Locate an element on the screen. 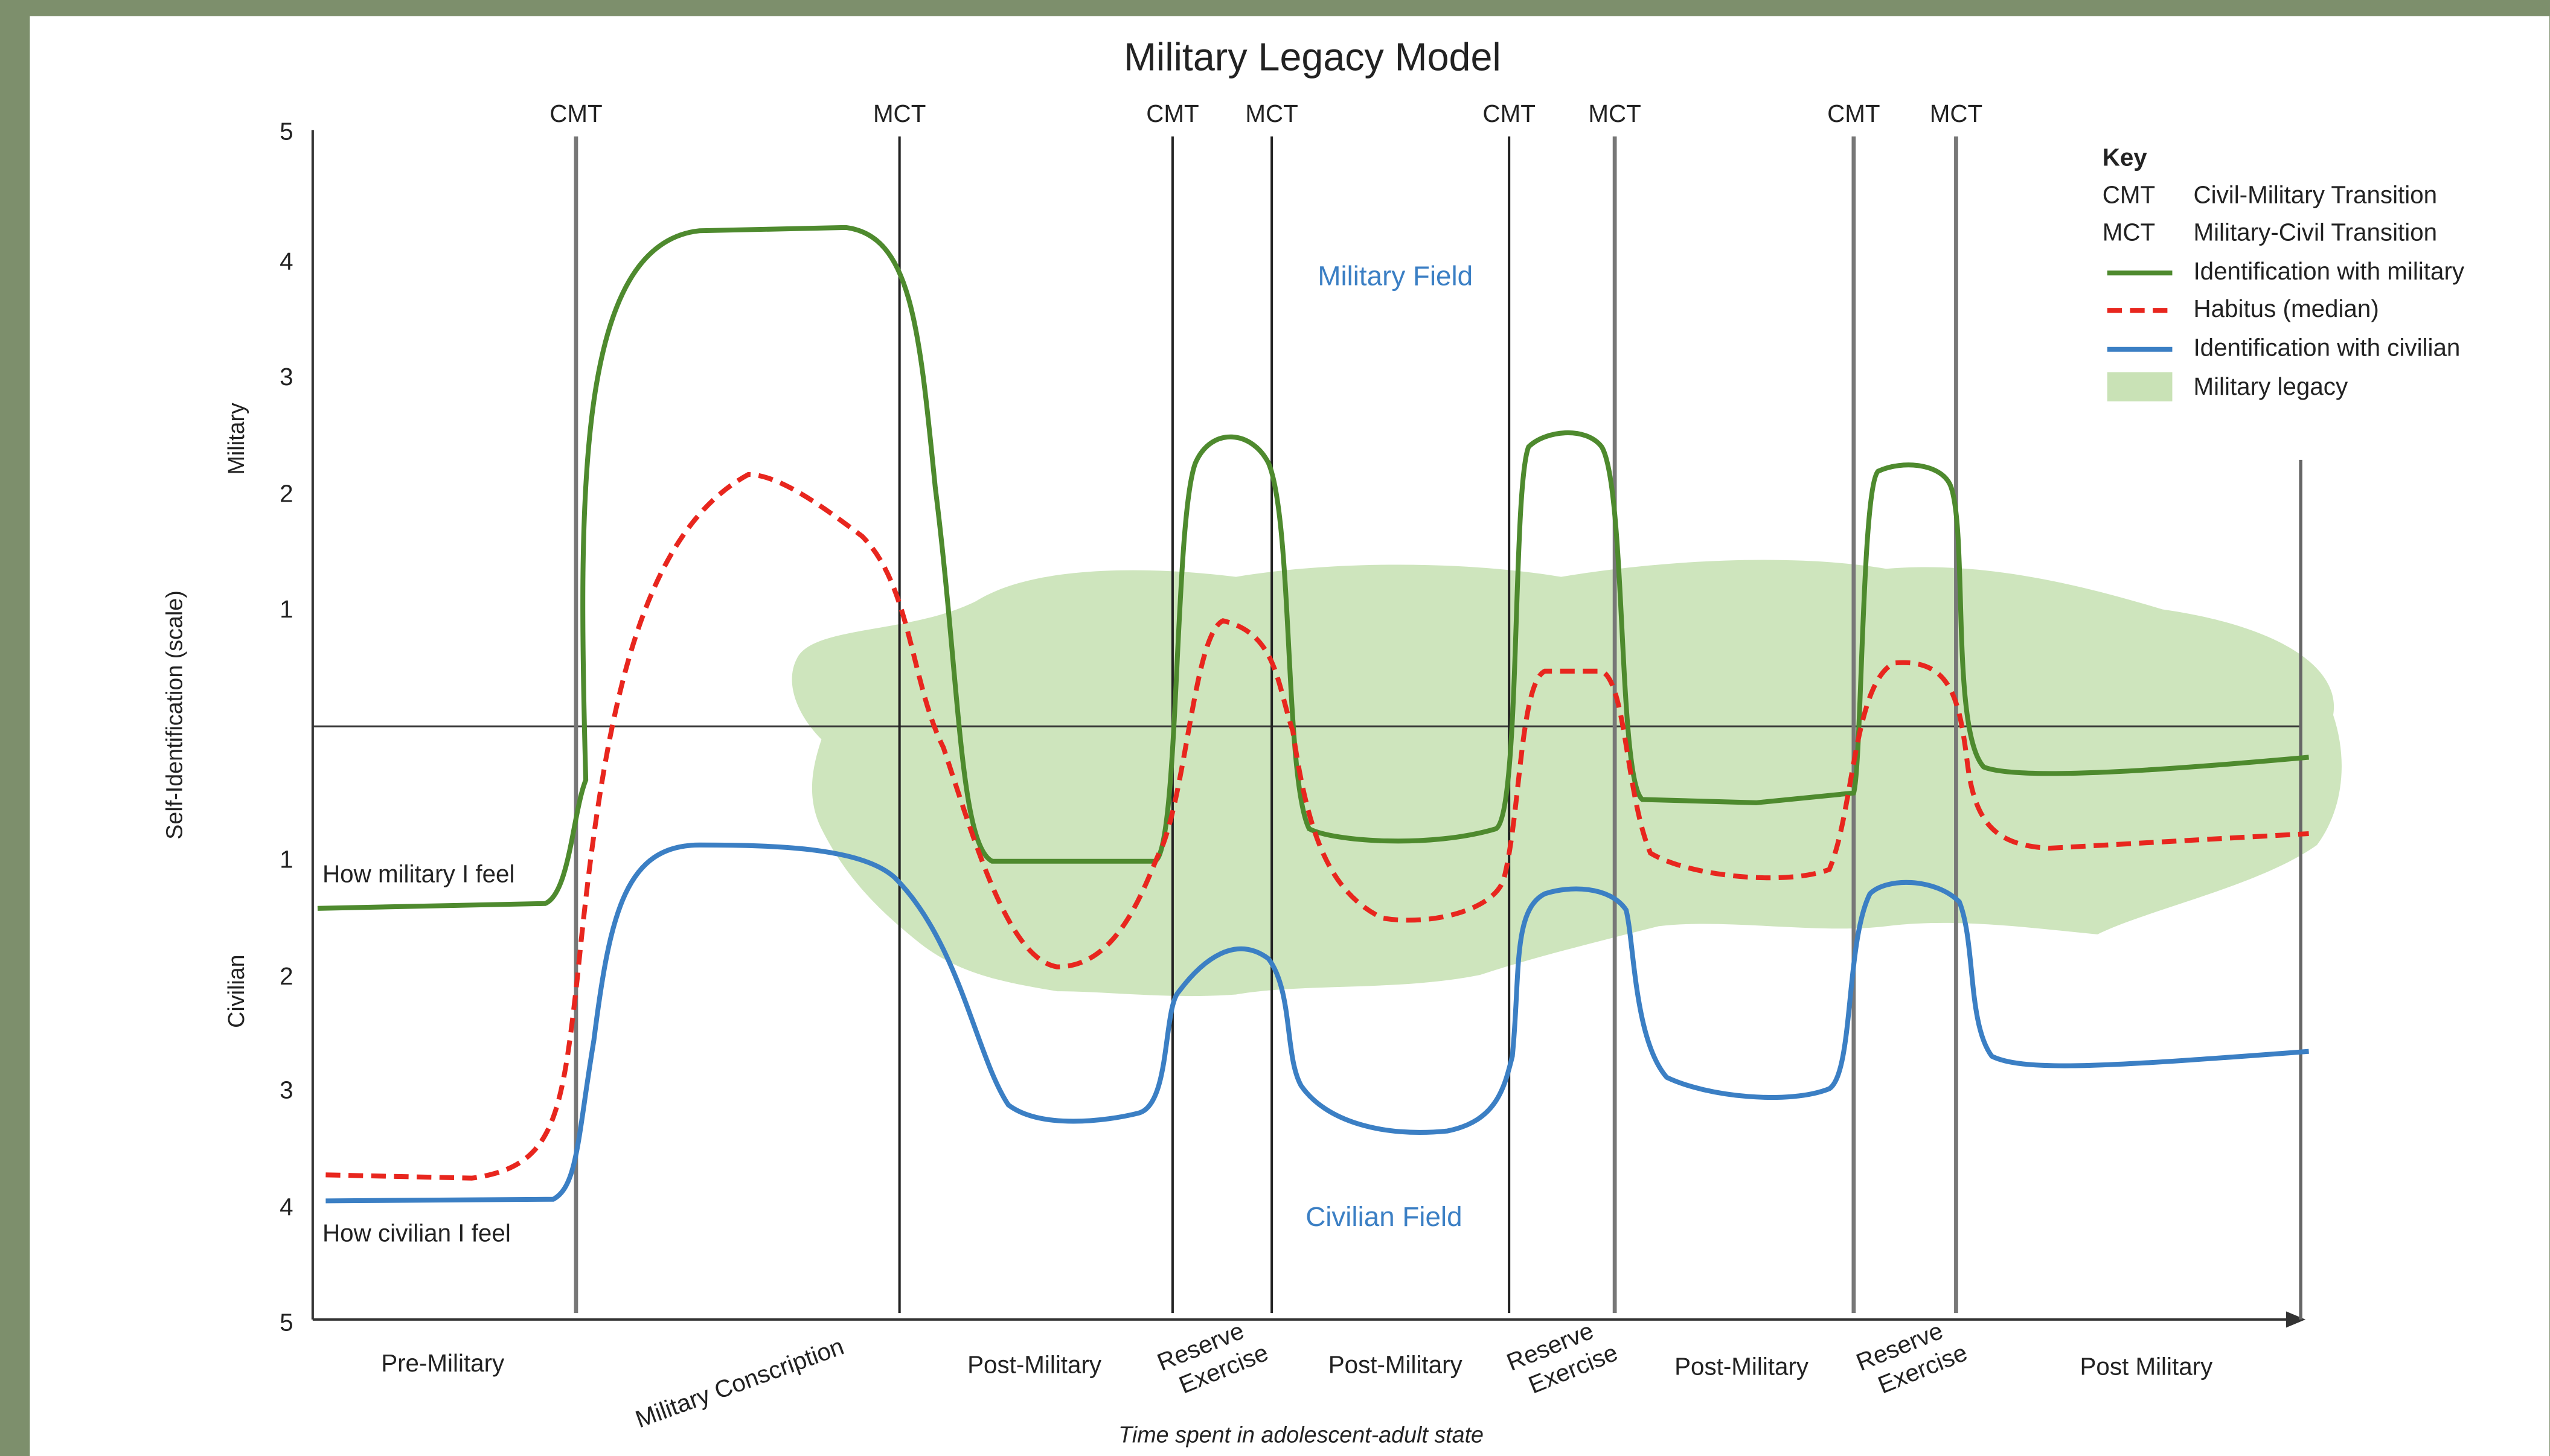  key-swatch is located at coordinates (2140, 386).